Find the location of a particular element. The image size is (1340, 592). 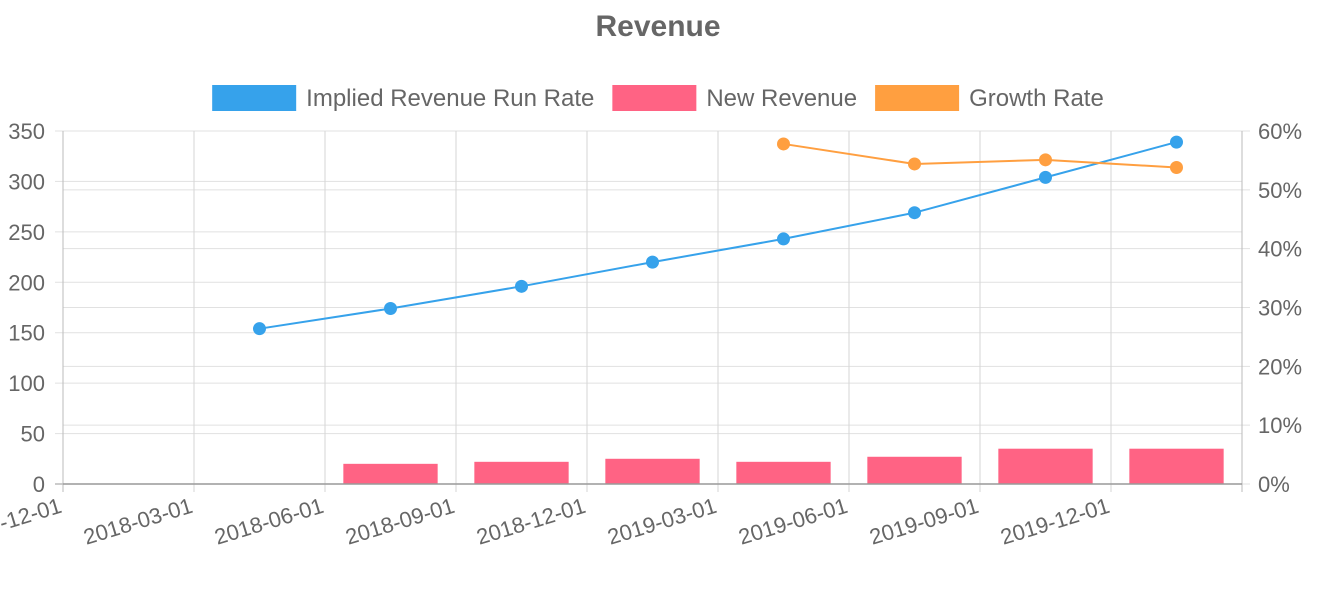

x-tick-label: 2019-03-01 is located at coordinates (662, 521).